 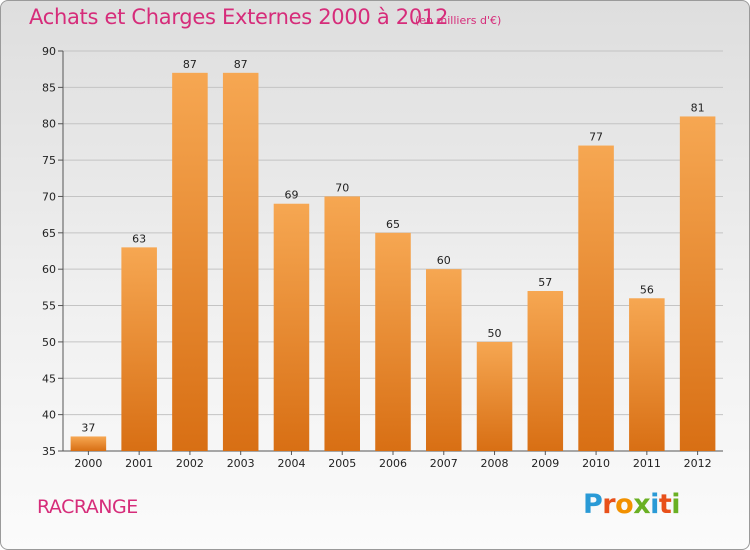 I want to click on x-tick-label: 2009, so click(x=545, y=463).